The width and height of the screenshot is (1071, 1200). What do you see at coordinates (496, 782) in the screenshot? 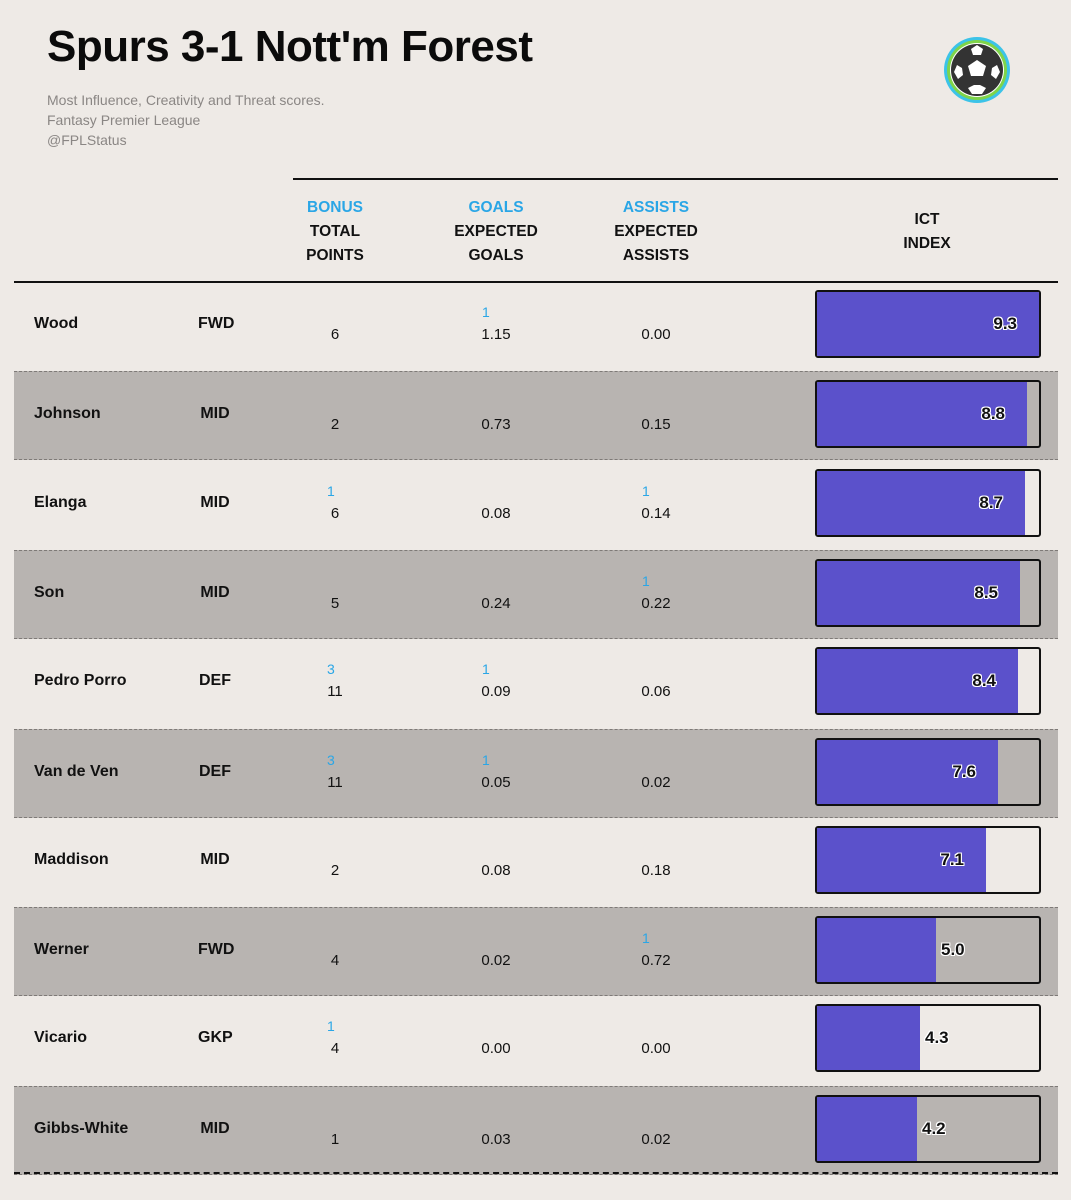
I see `expected-goals-value: 0.05` at bounding box center [496, 782].